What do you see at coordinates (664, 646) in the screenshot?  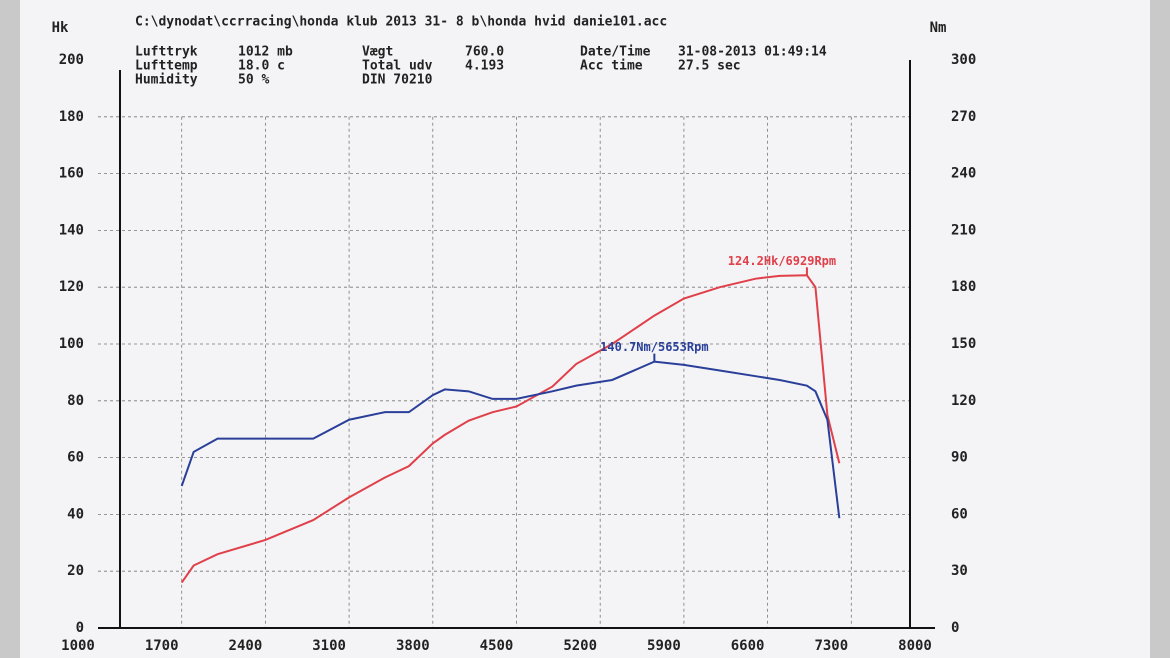 I see `x-tick-label: 5900` at bounding box center [664, 646].